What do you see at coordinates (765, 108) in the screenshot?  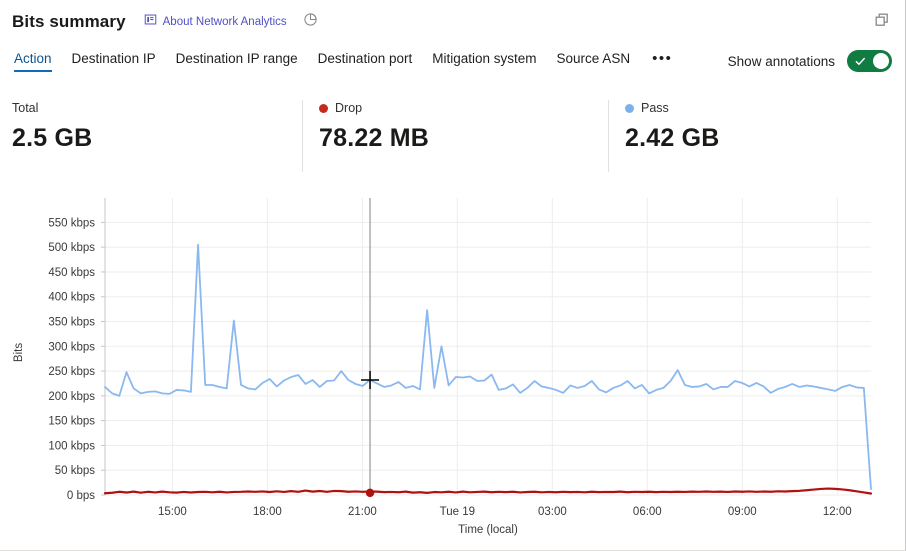 I see `stat-pass-head: Pass` at bounding box center [765, 108].